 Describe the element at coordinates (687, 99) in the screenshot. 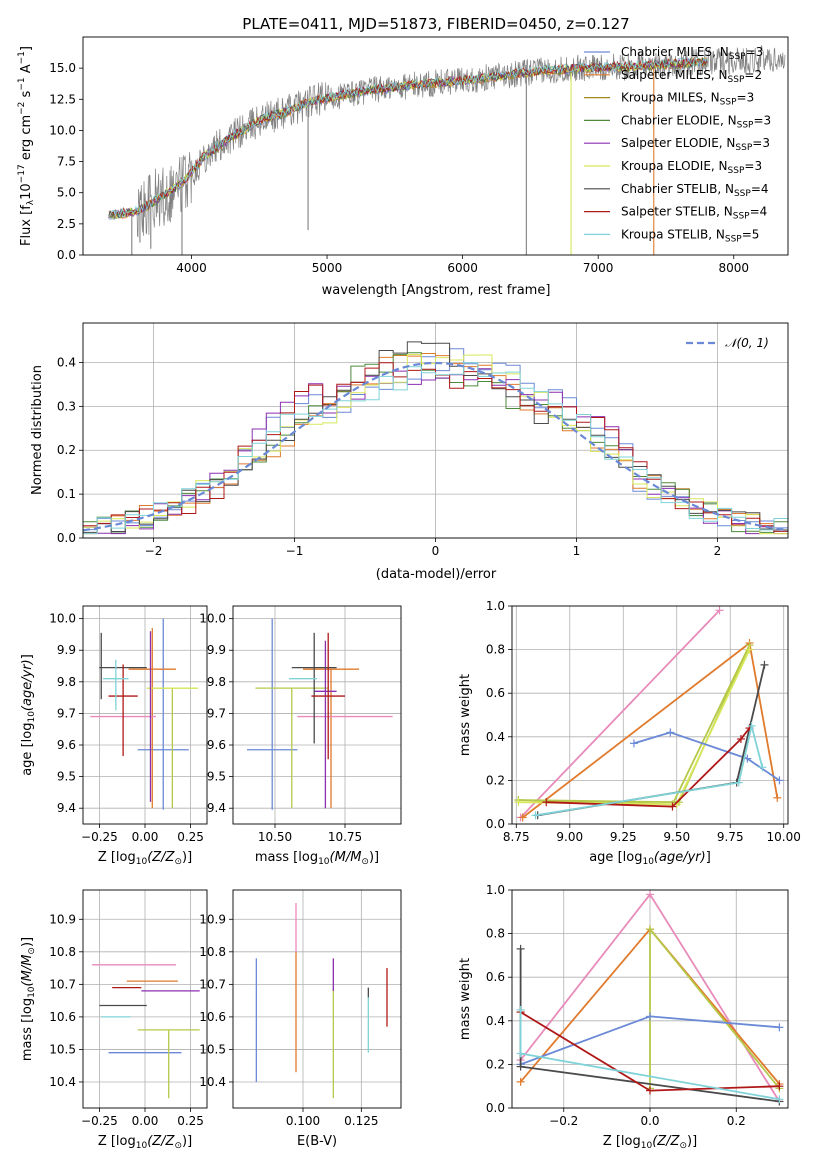

I see `legend-entry: Kroupa MILES, NSSP=3` at that location.